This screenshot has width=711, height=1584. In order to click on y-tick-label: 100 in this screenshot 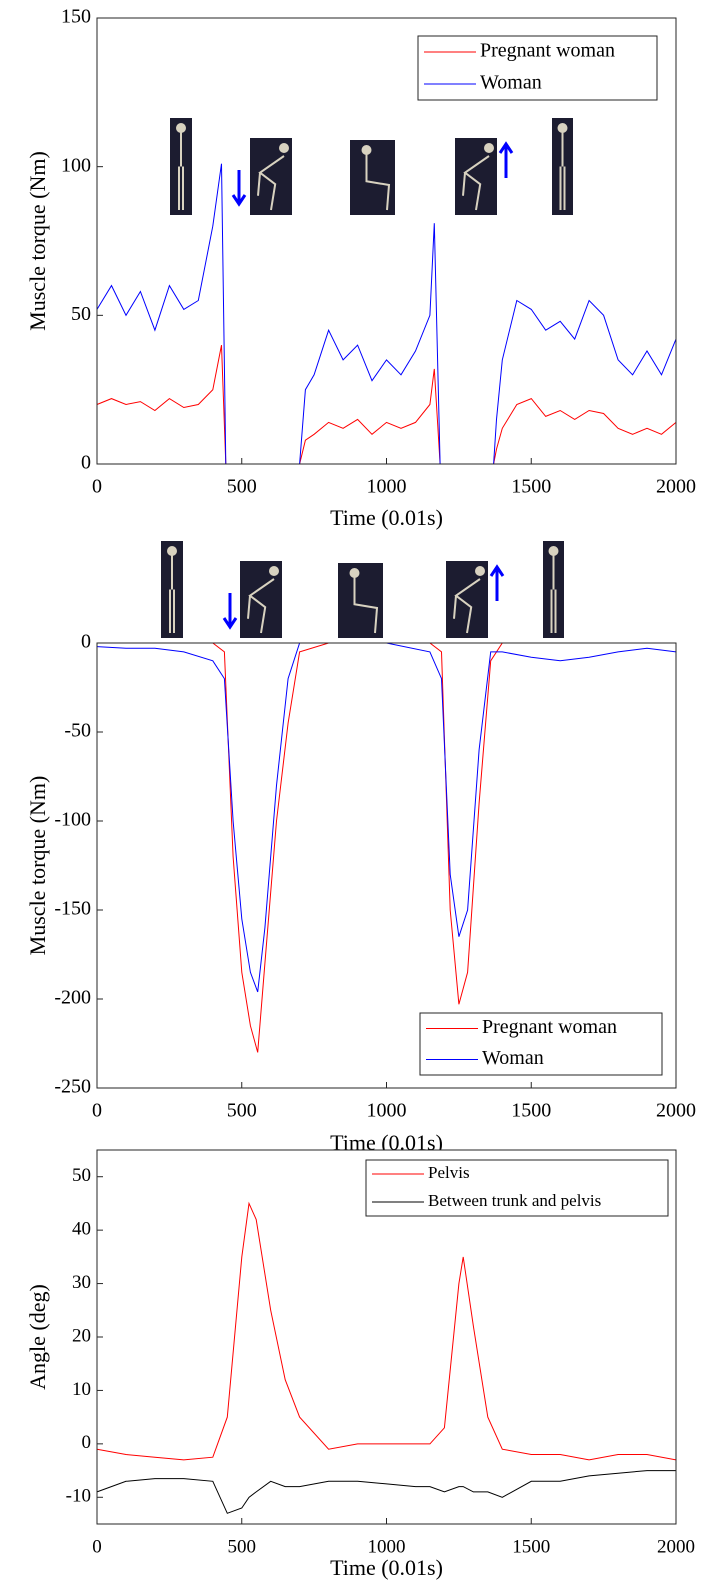, I will do `click(76, 165)`.